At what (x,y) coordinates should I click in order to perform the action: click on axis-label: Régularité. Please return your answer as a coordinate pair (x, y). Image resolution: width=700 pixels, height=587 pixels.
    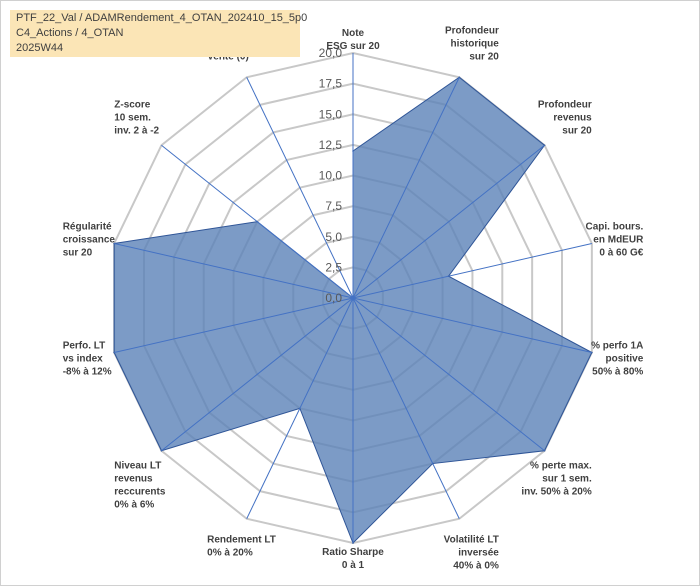
    Looking at the image, I should click on (87, 227).